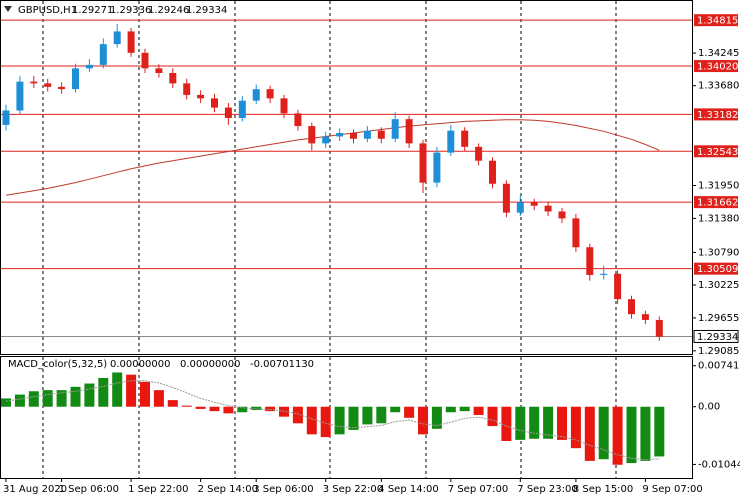 This screenshot has height=500, width=740. Describe the element at coordinates (92, 10) in the screenshot. I see `header-value: 1.29271` at that location.